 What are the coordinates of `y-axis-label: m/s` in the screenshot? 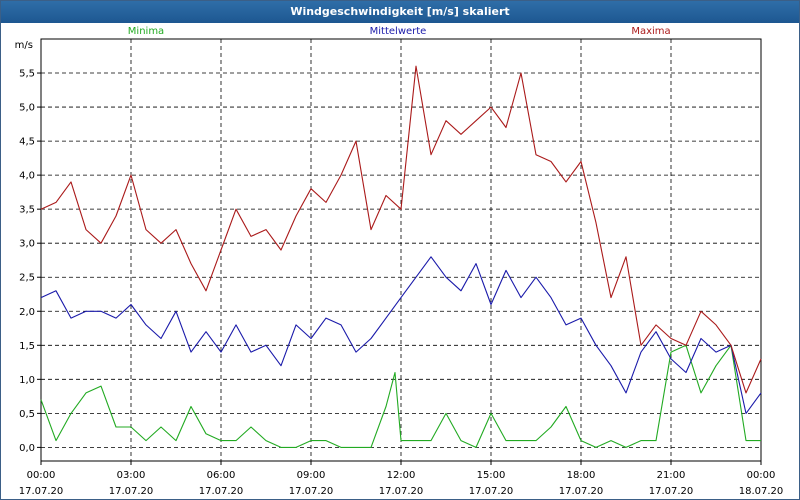 It's located at (24, 45).